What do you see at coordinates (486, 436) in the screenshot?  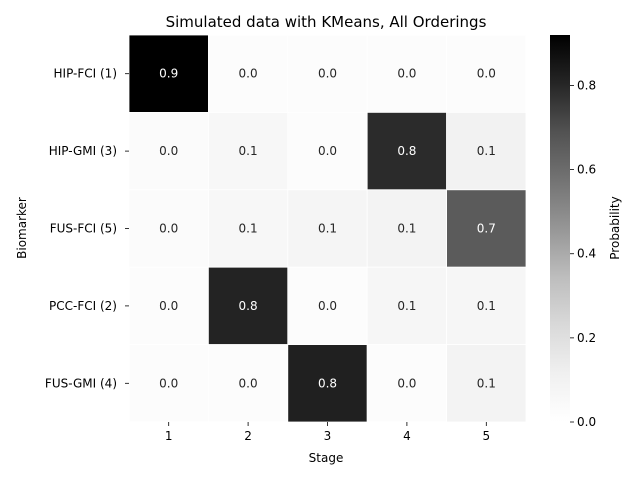 I see `x-tick-label: 5` at bounding box center [486, 436].